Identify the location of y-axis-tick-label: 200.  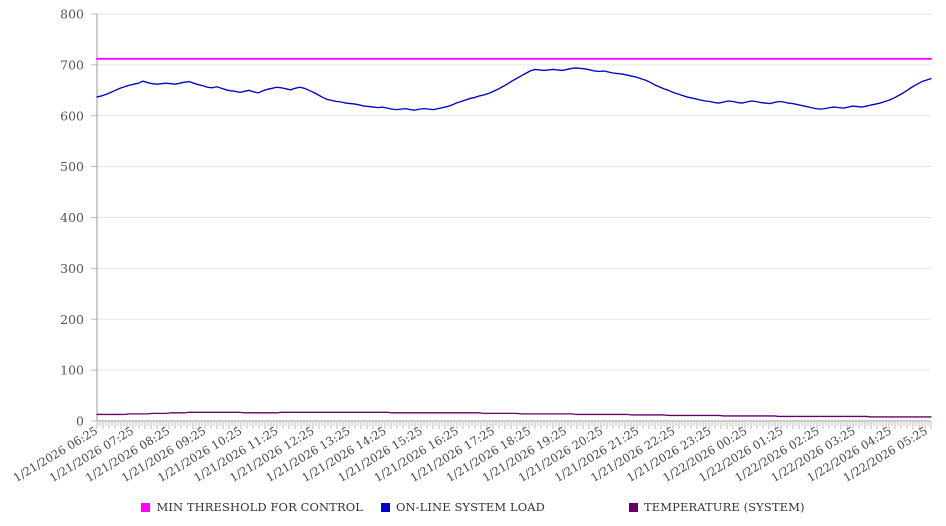
(72, 319).